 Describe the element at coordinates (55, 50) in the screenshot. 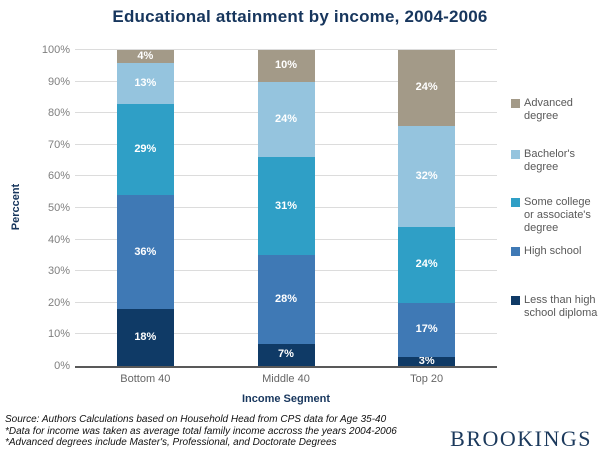

I see `y-tick-label: 100%` at that location.